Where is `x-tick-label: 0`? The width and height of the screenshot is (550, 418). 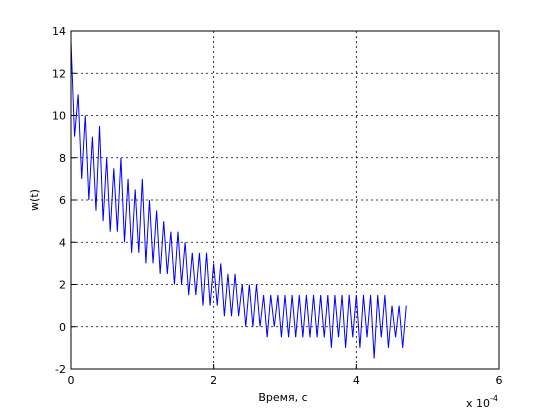
x-tick-label: 0 is located at coordinates (71, 380).